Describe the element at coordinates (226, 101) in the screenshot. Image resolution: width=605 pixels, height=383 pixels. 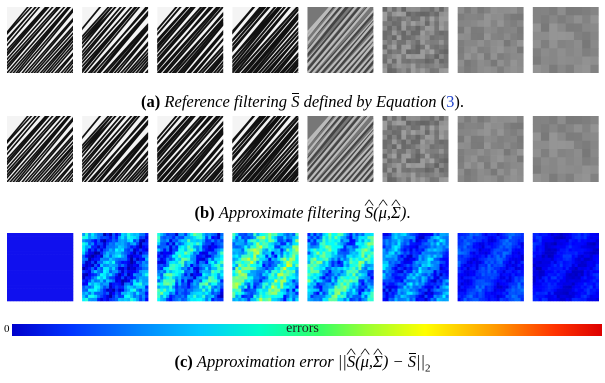
I see `caption-a-text: Reference filtering` at that location.